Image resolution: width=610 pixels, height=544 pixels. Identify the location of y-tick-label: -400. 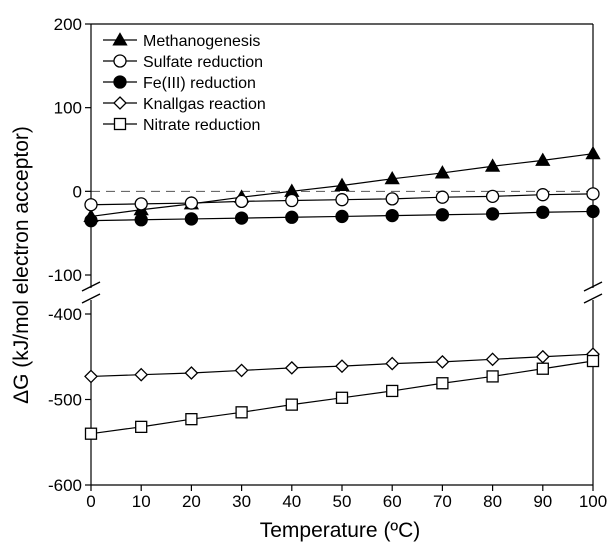
(65, 314).